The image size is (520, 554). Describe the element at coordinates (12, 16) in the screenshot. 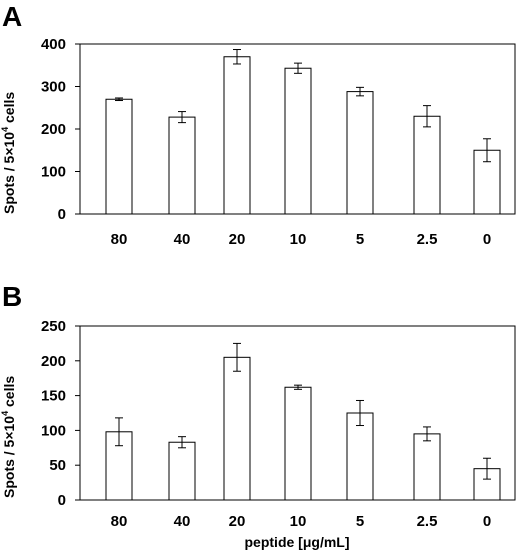

I see `panel-letter-a: A` at that location.